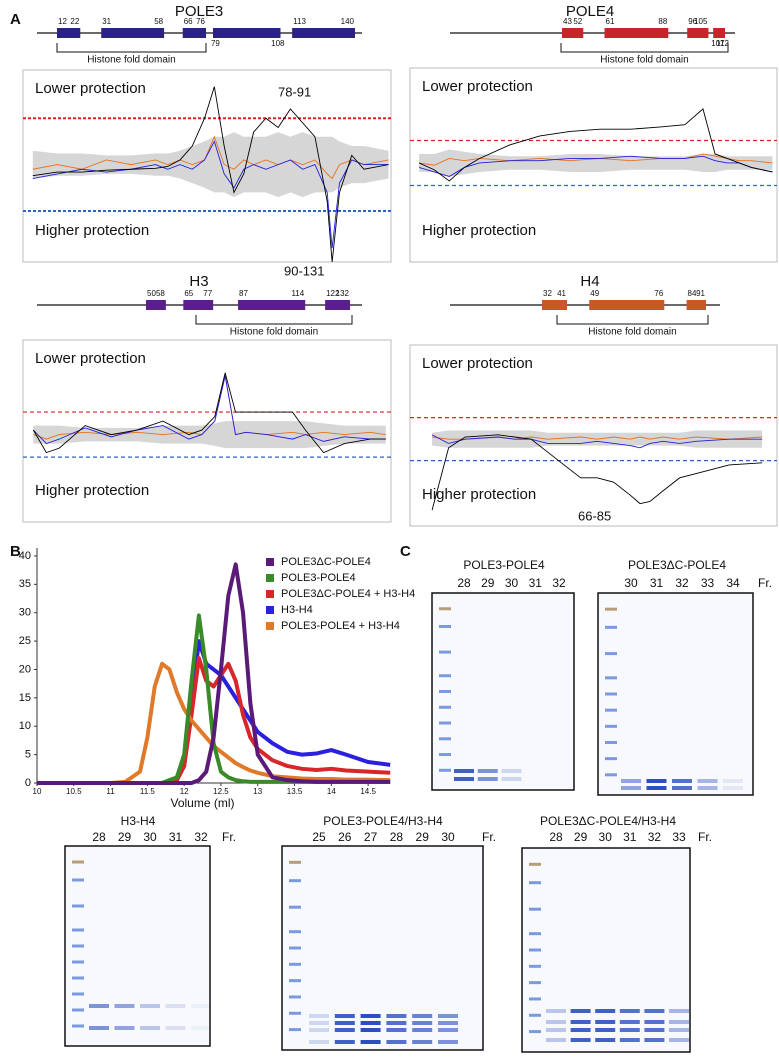  Describe the element at coordinates (138, 821) in the screenshot. I see `gel-title: H3-H4` at that location.